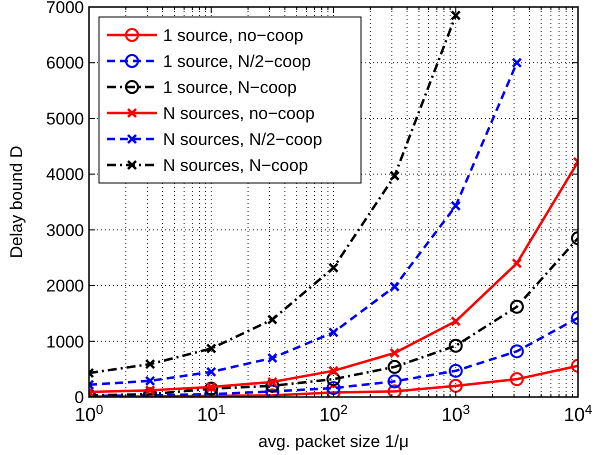 This screenshot has width=600, height=455. What do you see at coordinates (65, 63) in the screenshot?
I see `y-tick-label: 6000` at bounding box center [65, 63].